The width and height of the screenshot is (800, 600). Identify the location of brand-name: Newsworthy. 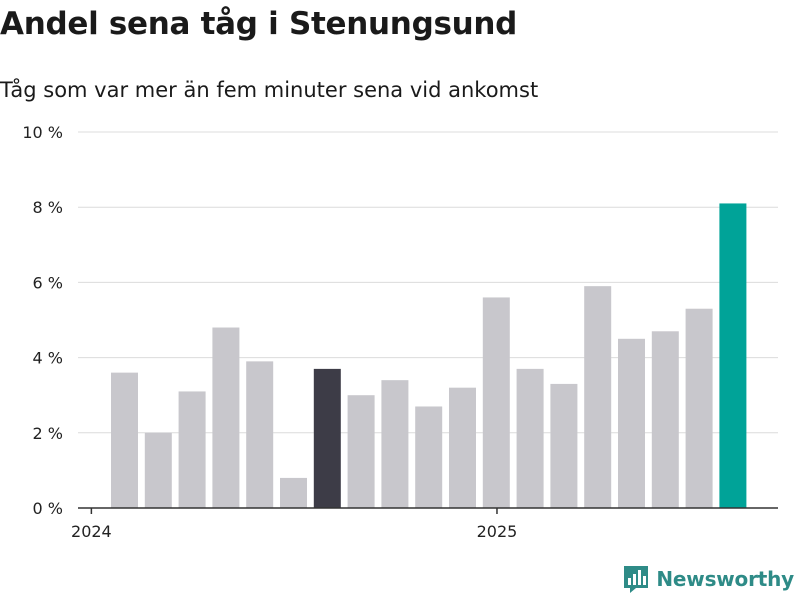
(725, 579).